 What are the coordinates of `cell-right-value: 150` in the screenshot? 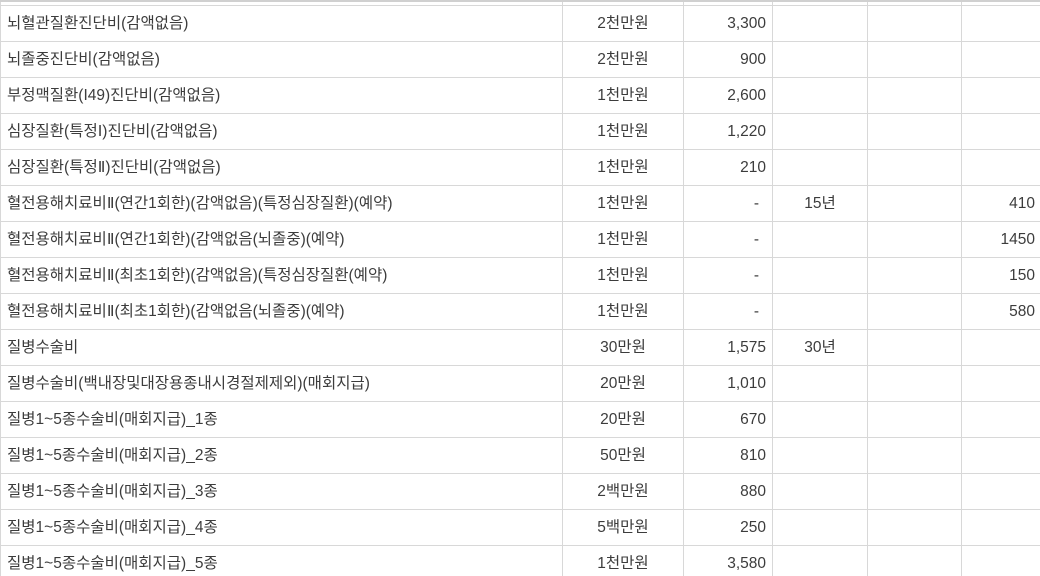 It's located at (1022, 275).